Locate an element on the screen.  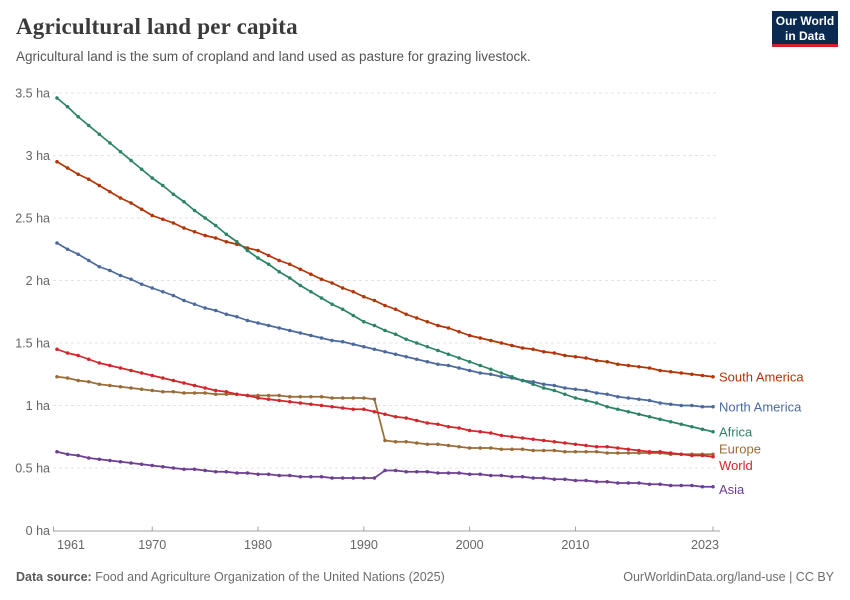
x-tick-label: 2000 is located at coordinates (470, 545).